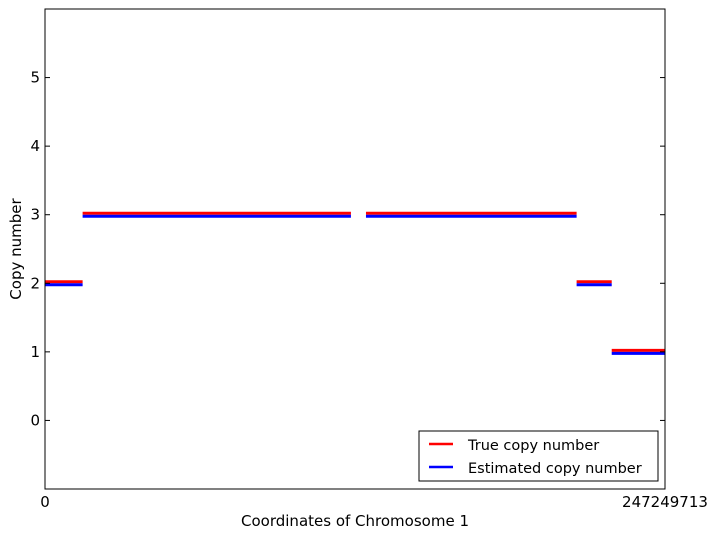  I want to click on y-axis-label: Copy number, so click(16, 248).